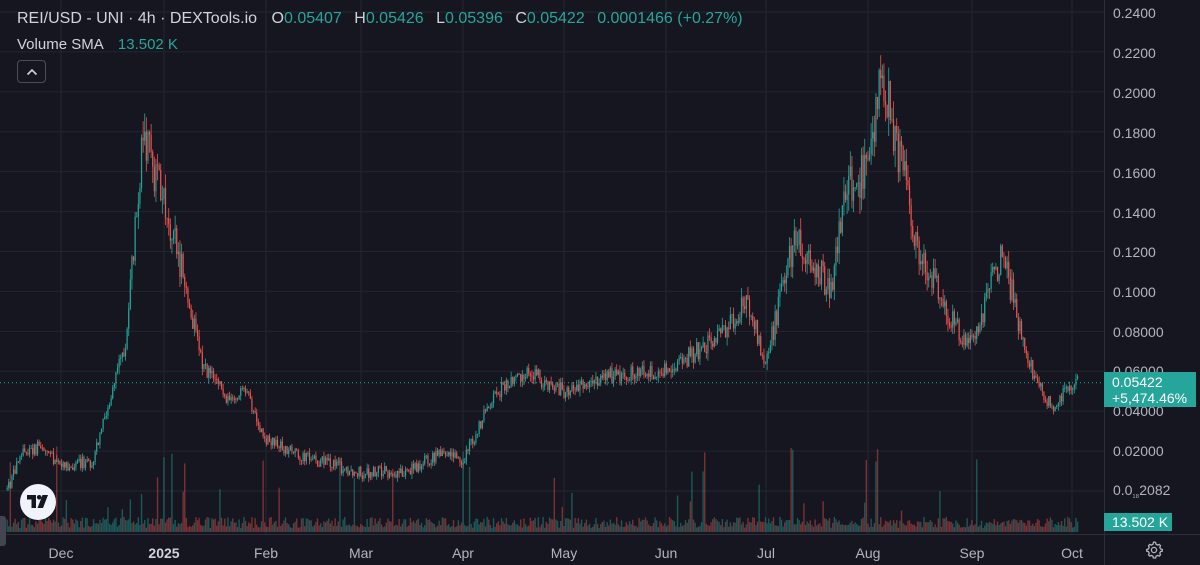 The width and height of the screenshot is (1200, 565). What do you see at coordinates (1154, 550) in the screenshot?
I see `chart-settings-button` at bounding box center [1154, 550].